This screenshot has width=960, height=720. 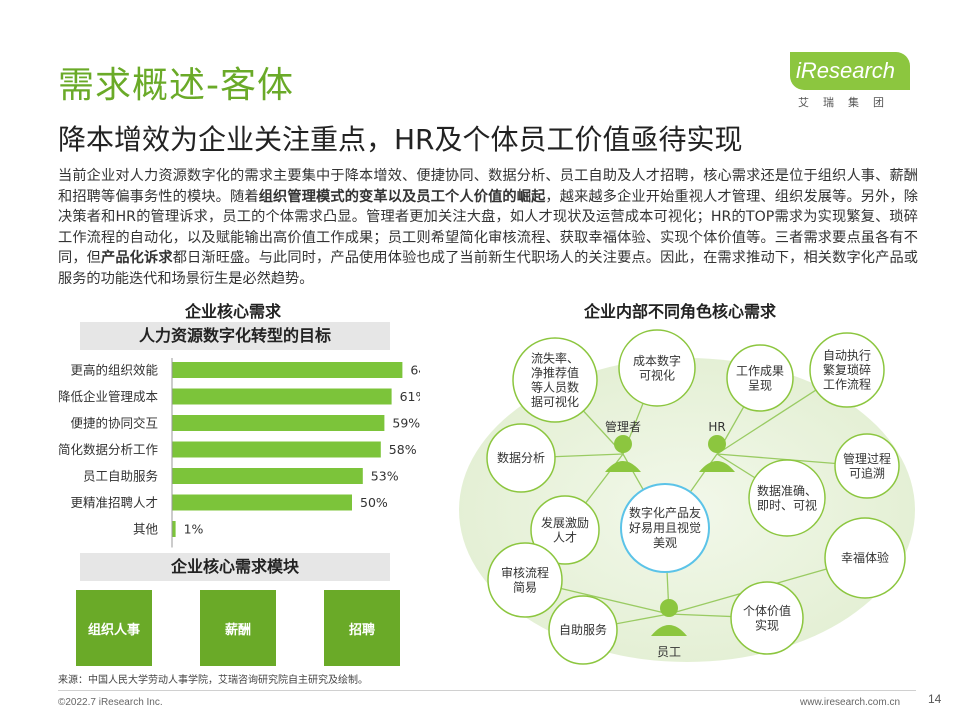 What do you see at coordinates (235, 336) in the screenshot?
I see `chart-banner: 人力资源数字化转型的目标` at bounding box center [235, 336].